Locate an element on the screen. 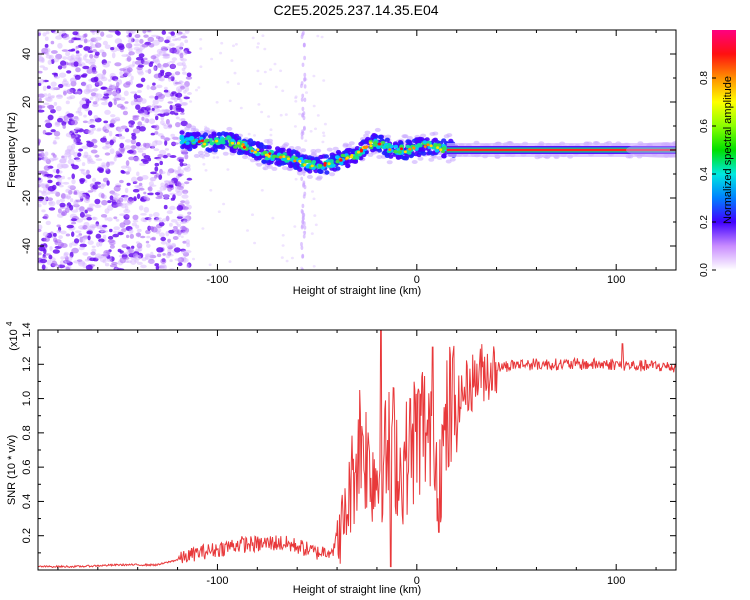 The height and width of the screenshot is (600, 750). band-flare is located at coordinates (651, 150).